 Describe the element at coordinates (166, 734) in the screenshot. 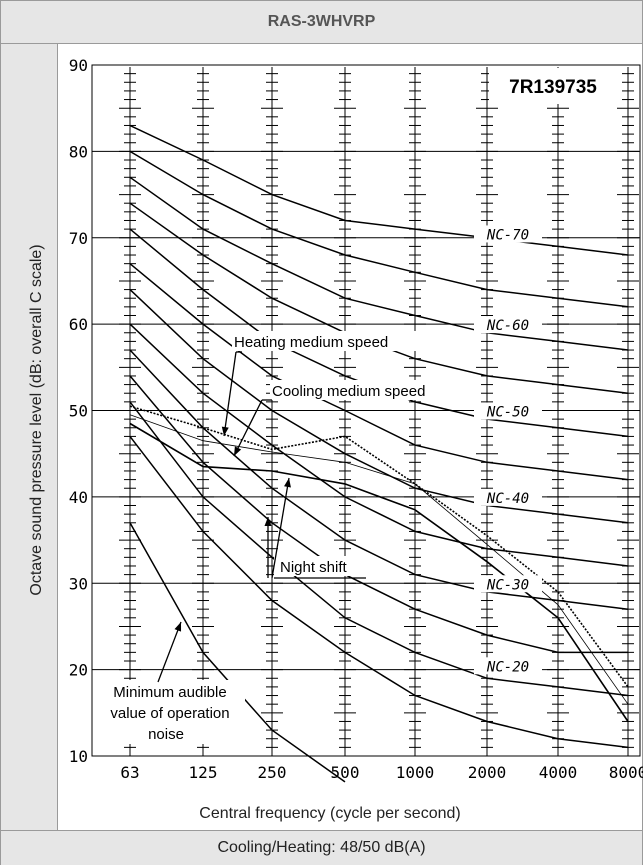

I see `min-audible-label-3: noise` at that location.